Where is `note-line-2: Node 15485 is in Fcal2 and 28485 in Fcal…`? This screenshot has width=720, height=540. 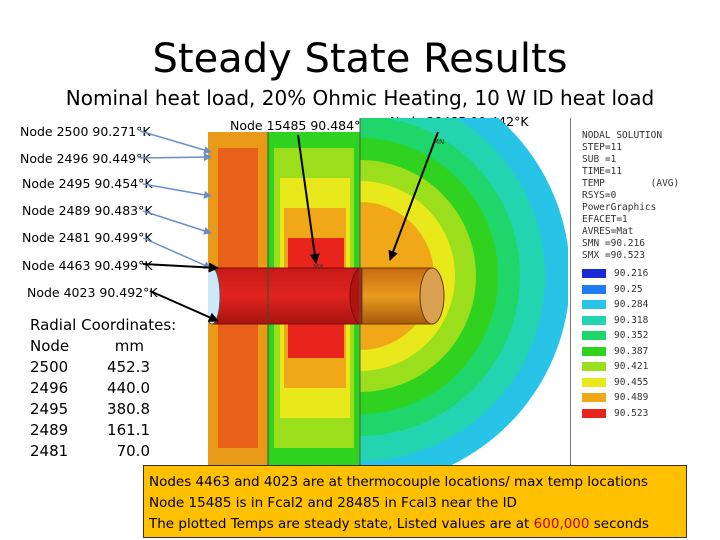
note-line-2: Node 15485 is in Fcal2 and 28485 in Fcal… is located at coordinates (333, 503).